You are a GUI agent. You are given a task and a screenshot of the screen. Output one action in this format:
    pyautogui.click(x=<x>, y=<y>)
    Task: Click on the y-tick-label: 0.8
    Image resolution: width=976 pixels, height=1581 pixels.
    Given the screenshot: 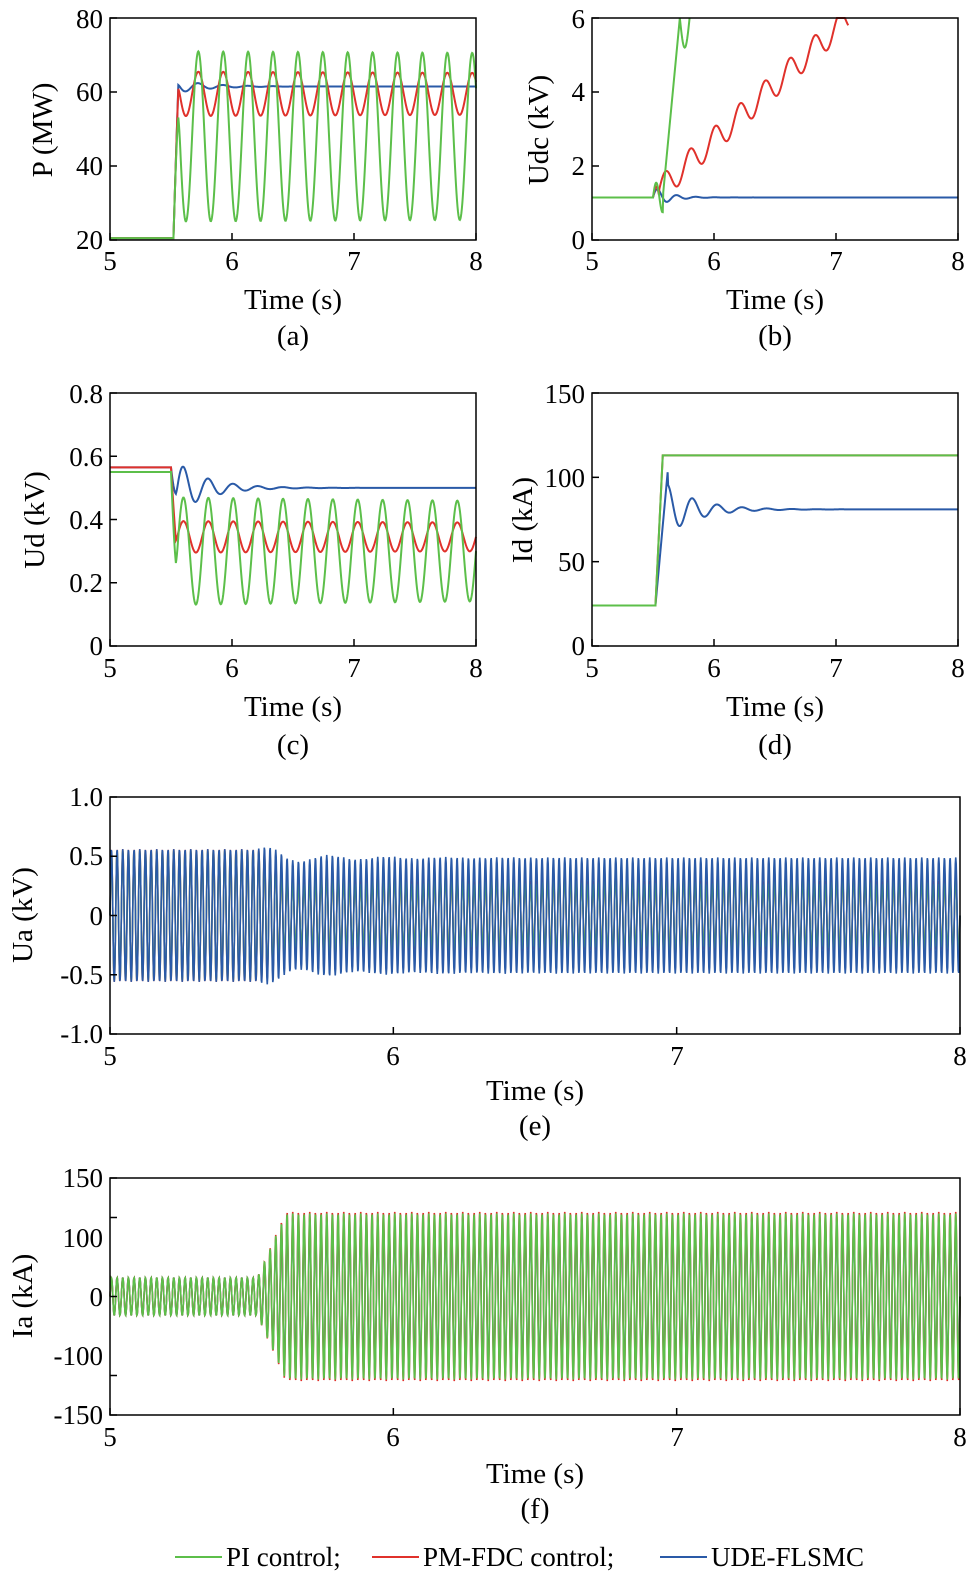 What is the action you would take?
    pyautogui.click(x=86, y=394)
    